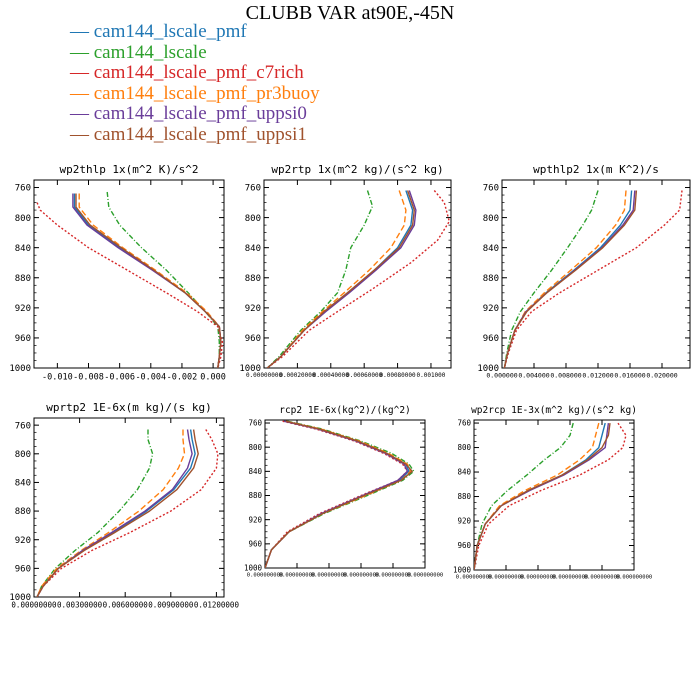  Describe the element at coordinates (629, 376) in the screenshot. I see `x-tick-label: 0.016000` at that location.